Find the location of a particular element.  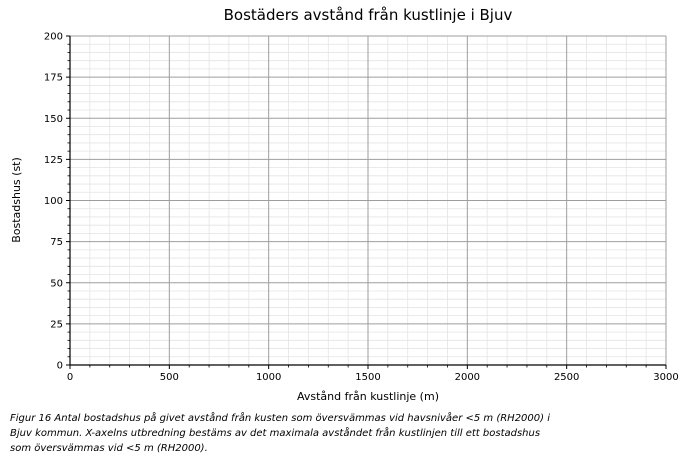

y-tick-label: 150 is located at coordinates (53, 119).